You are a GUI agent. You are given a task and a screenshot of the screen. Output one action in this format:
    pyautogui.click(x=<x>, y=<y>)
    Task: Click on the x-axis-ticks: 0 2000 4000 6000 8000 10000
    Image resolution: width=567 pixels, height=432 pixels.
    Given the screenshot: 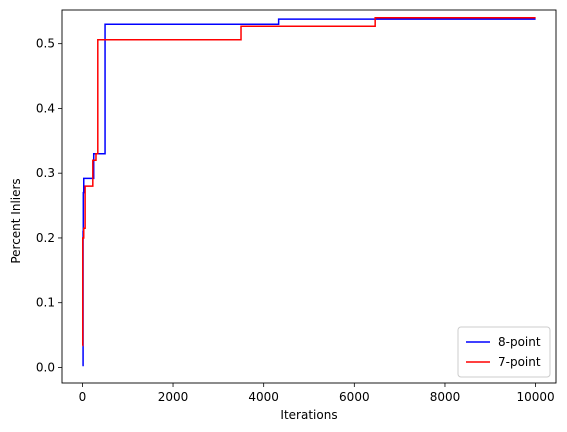 What is the action you would take?
    pyautogui.click(x=317, y=393)
    